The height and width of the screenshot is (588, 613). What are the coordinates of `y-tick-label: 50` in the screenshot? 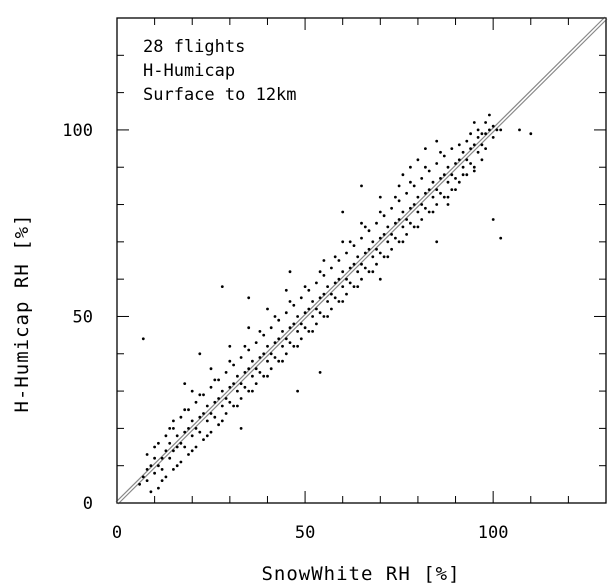 It's located at (83, 317).